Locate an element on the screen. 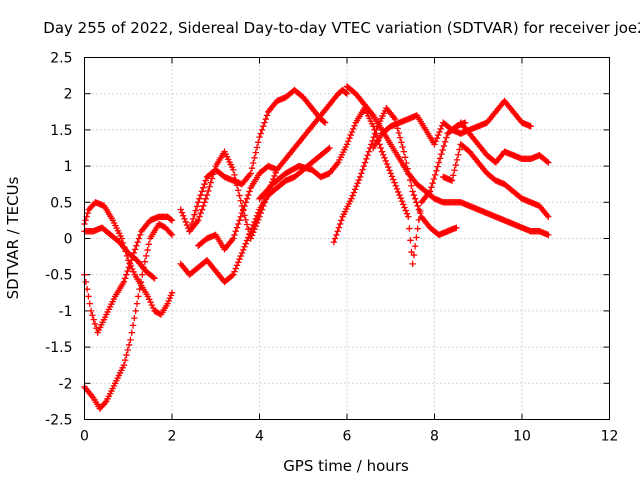  y-tick-label: 1 is located at coordinates (68, 167).